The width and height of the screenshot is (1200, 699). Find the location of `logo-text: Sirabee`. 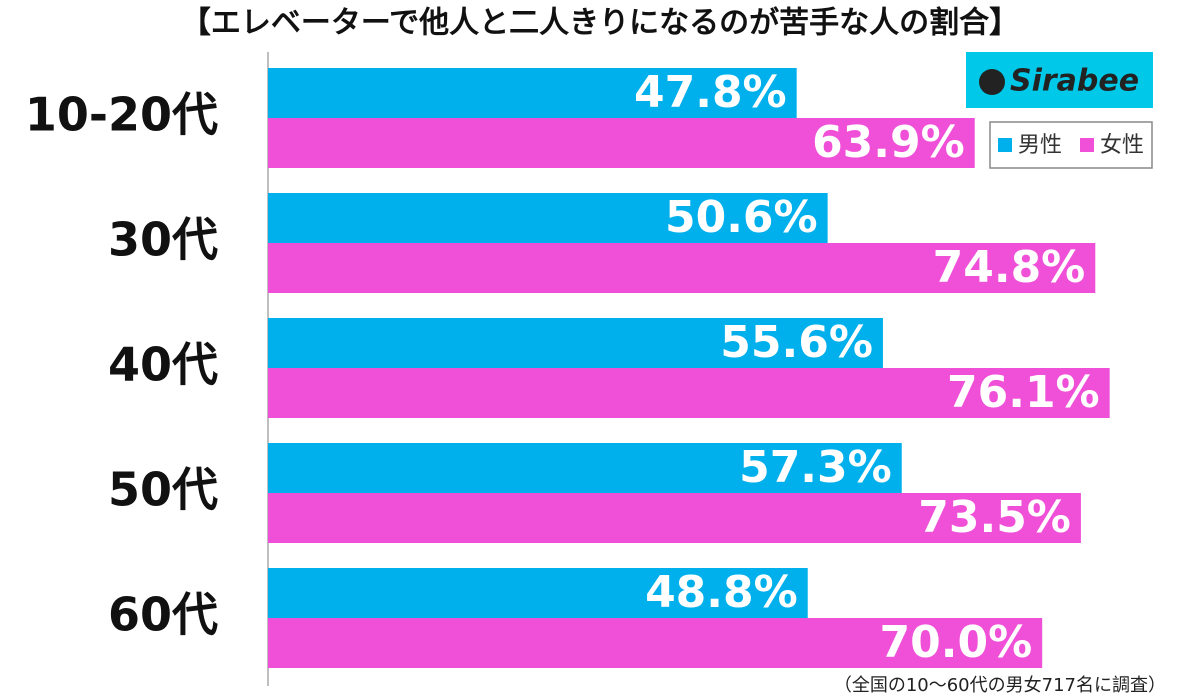

logo-text: Sirabee is located at coordinates (1074, 81).